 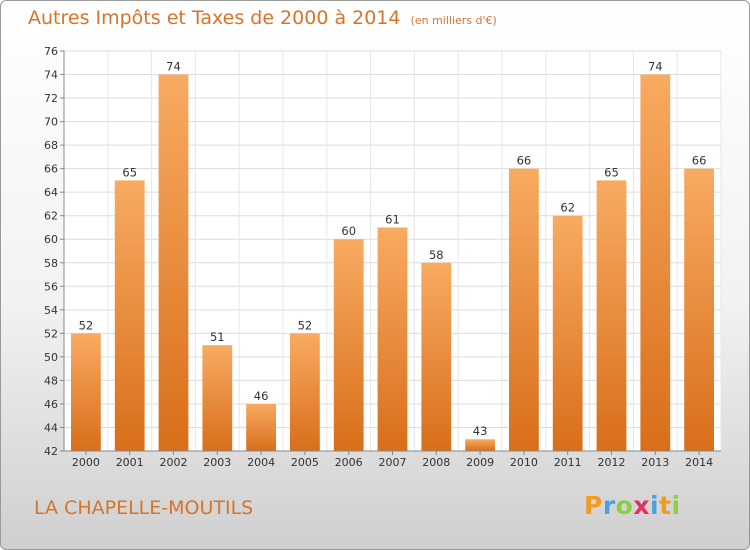 What do you see at coordinates (480, 431) in the screenshot?
I see `value-label-2009: 43` at bounding box center [480, 431].